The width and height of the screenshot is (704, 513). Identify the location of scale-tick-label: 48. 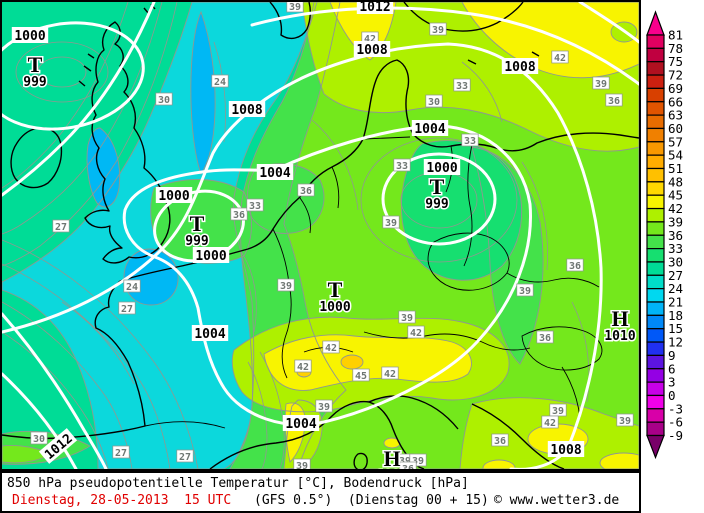
(675, 181).